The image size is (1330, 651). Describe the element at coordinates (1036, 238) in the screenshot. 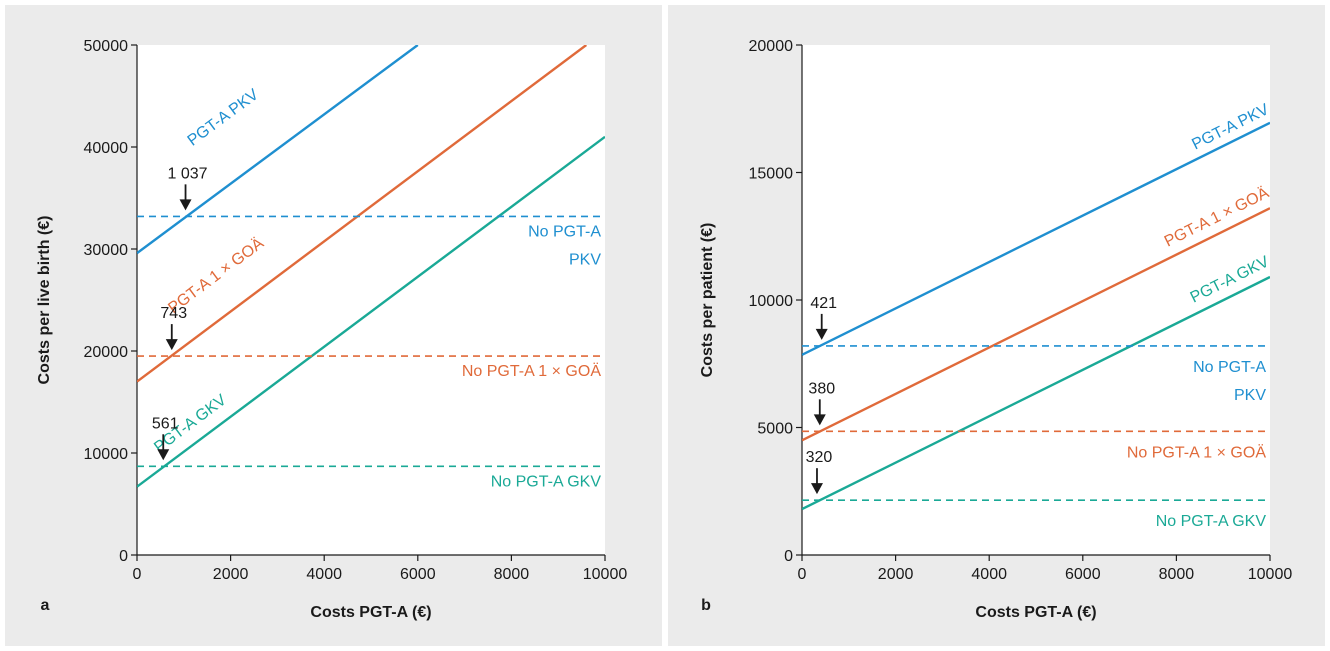

I see `chart-b-series-line-pgt-a-pkv` at that location.